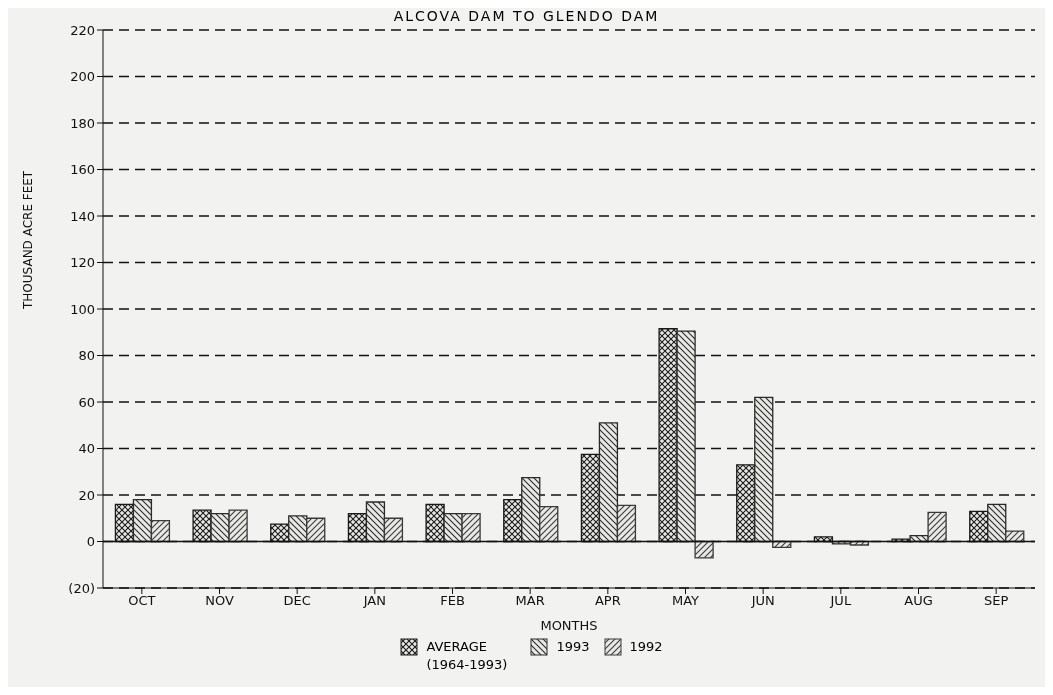 Image resolution: width=1053 pixels, height=695 pixels. Describe the element at coordinates (86, 402) in the screenshot. I see `y-tick-label: 60` at that location.